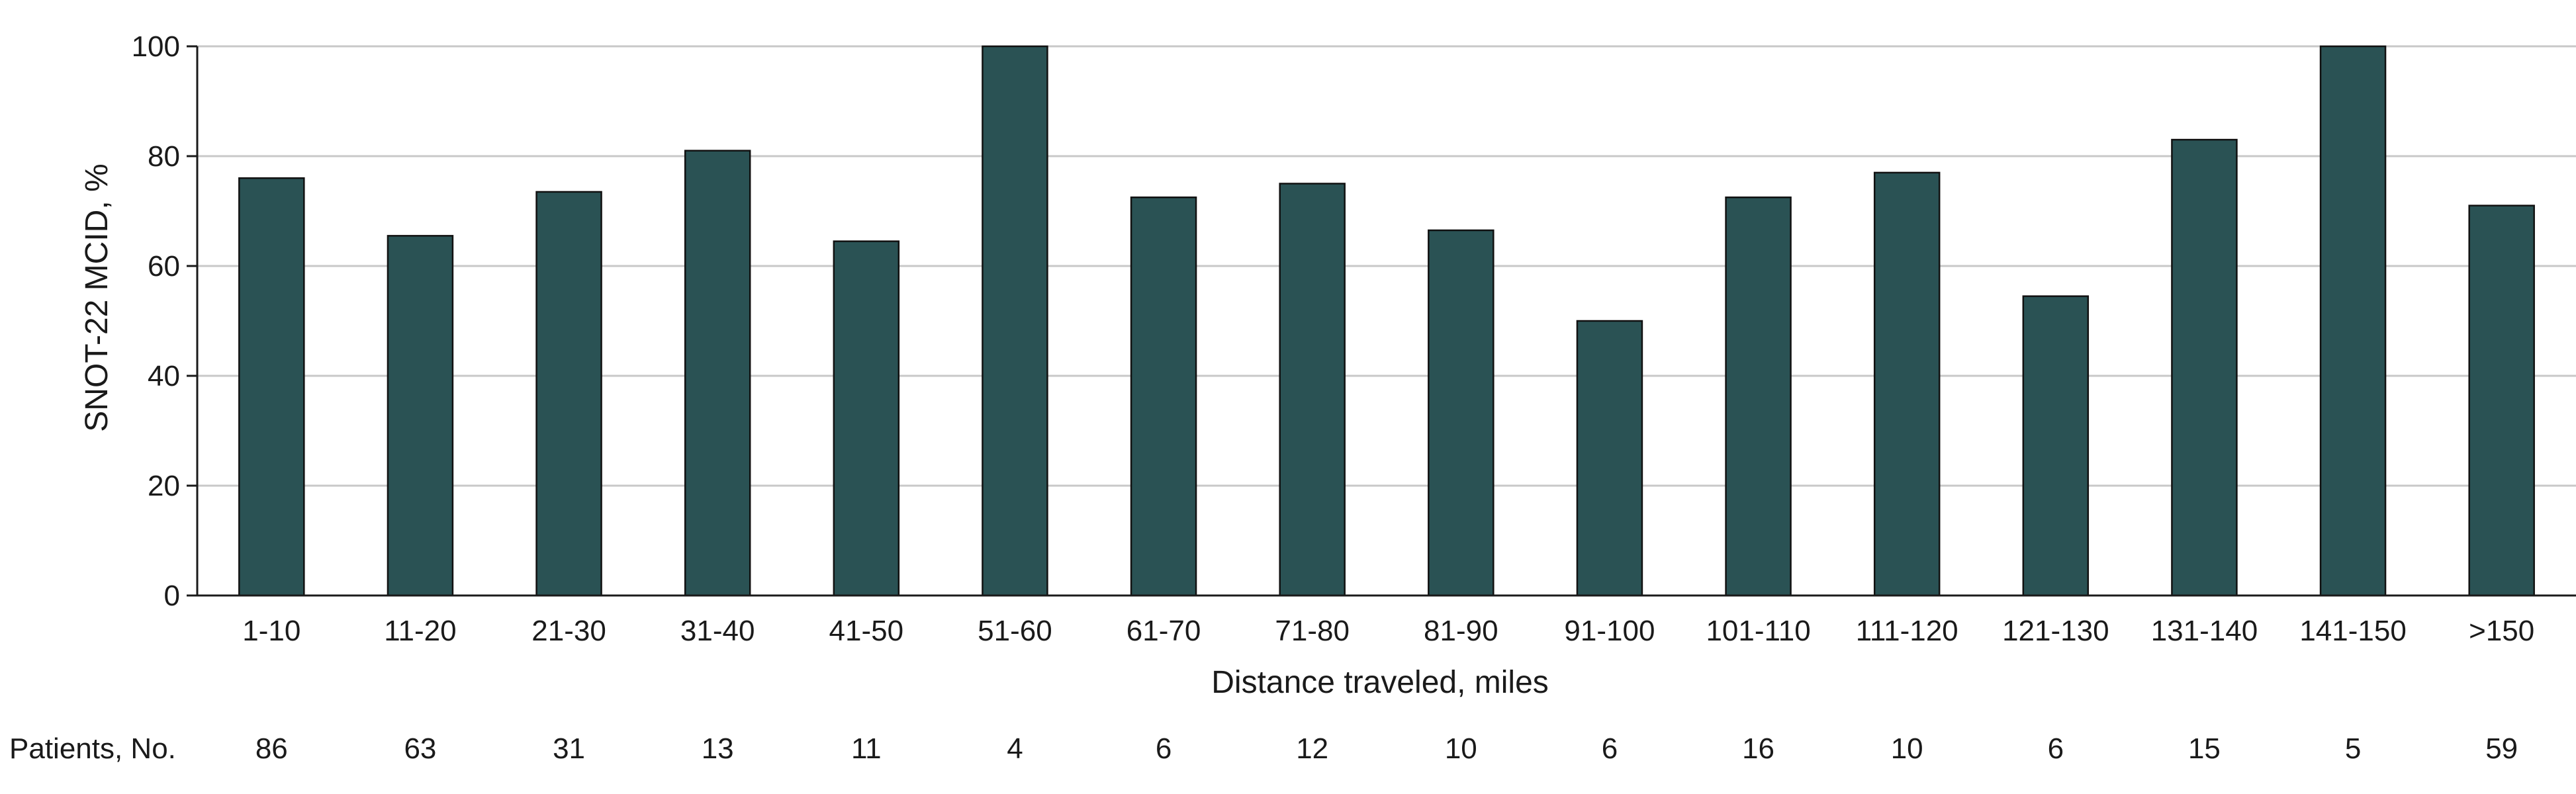 The width and height of the screenshot is (2576, 794). What do you see at coordinates (164, 486) in the screenshot?
I see `y-tick-label: 20` at bounding box center [164, 486].